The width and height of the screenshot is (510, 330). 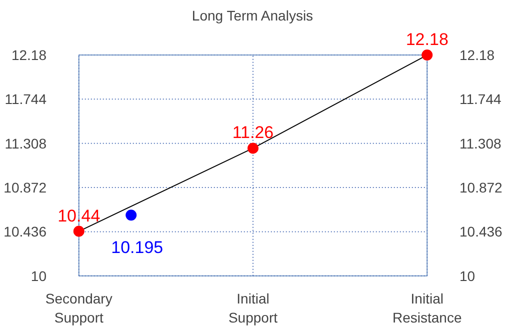 What do you see at coordinates (253, 308) in the screenshot?
I see `x-tick-label: Initial Support` at bounding box center [253, 308].